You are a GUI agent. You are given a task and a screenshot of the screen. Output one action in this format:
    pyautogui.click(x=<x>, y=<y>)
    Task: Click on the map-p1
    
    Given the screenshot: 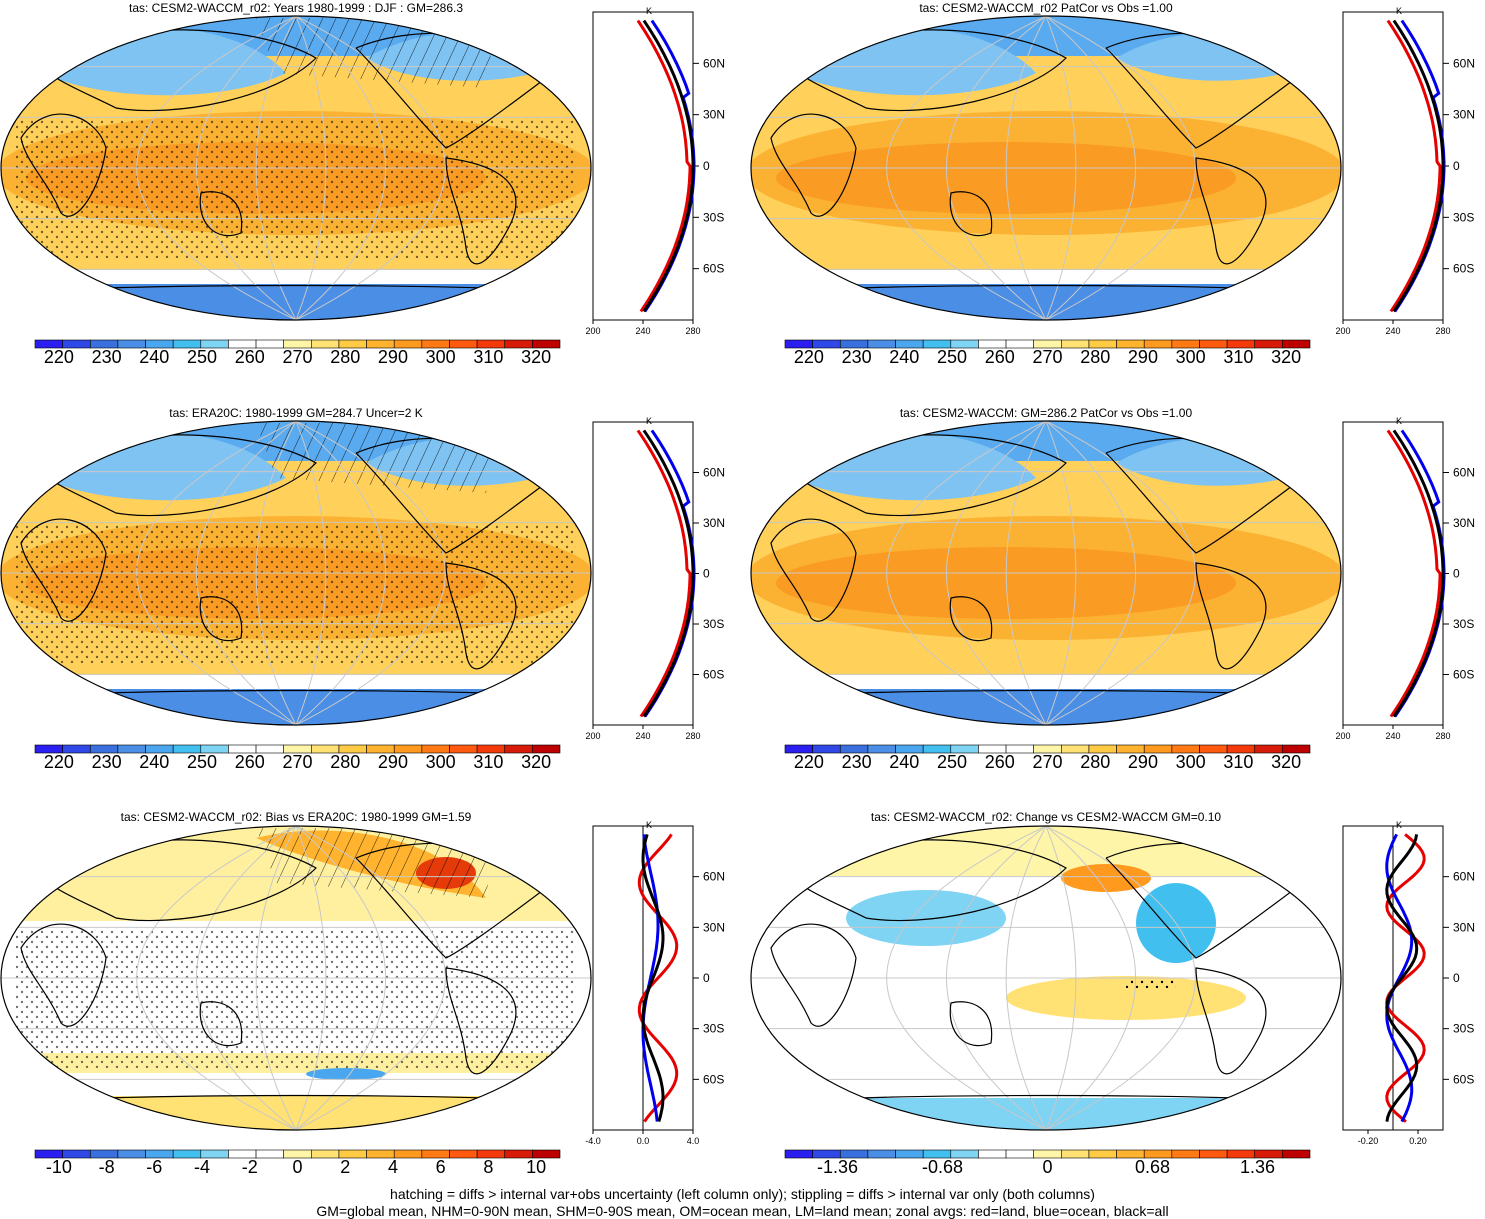 What is the action you would take?
    pyautogui.click(x=296, y=168)
    